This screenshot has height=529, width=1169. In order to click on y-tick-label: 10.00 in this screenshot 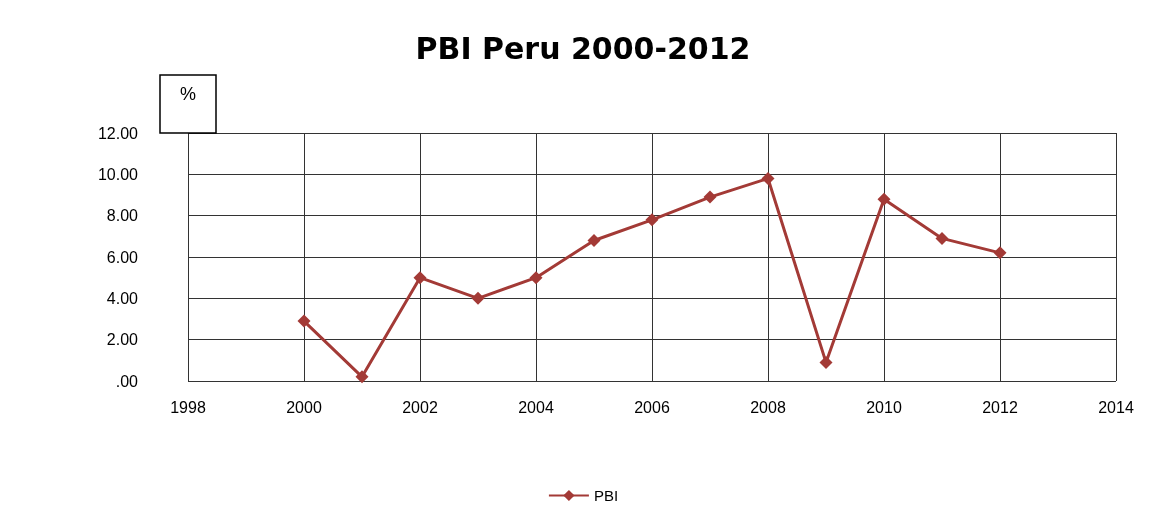, I will do `click(118, 174)`.